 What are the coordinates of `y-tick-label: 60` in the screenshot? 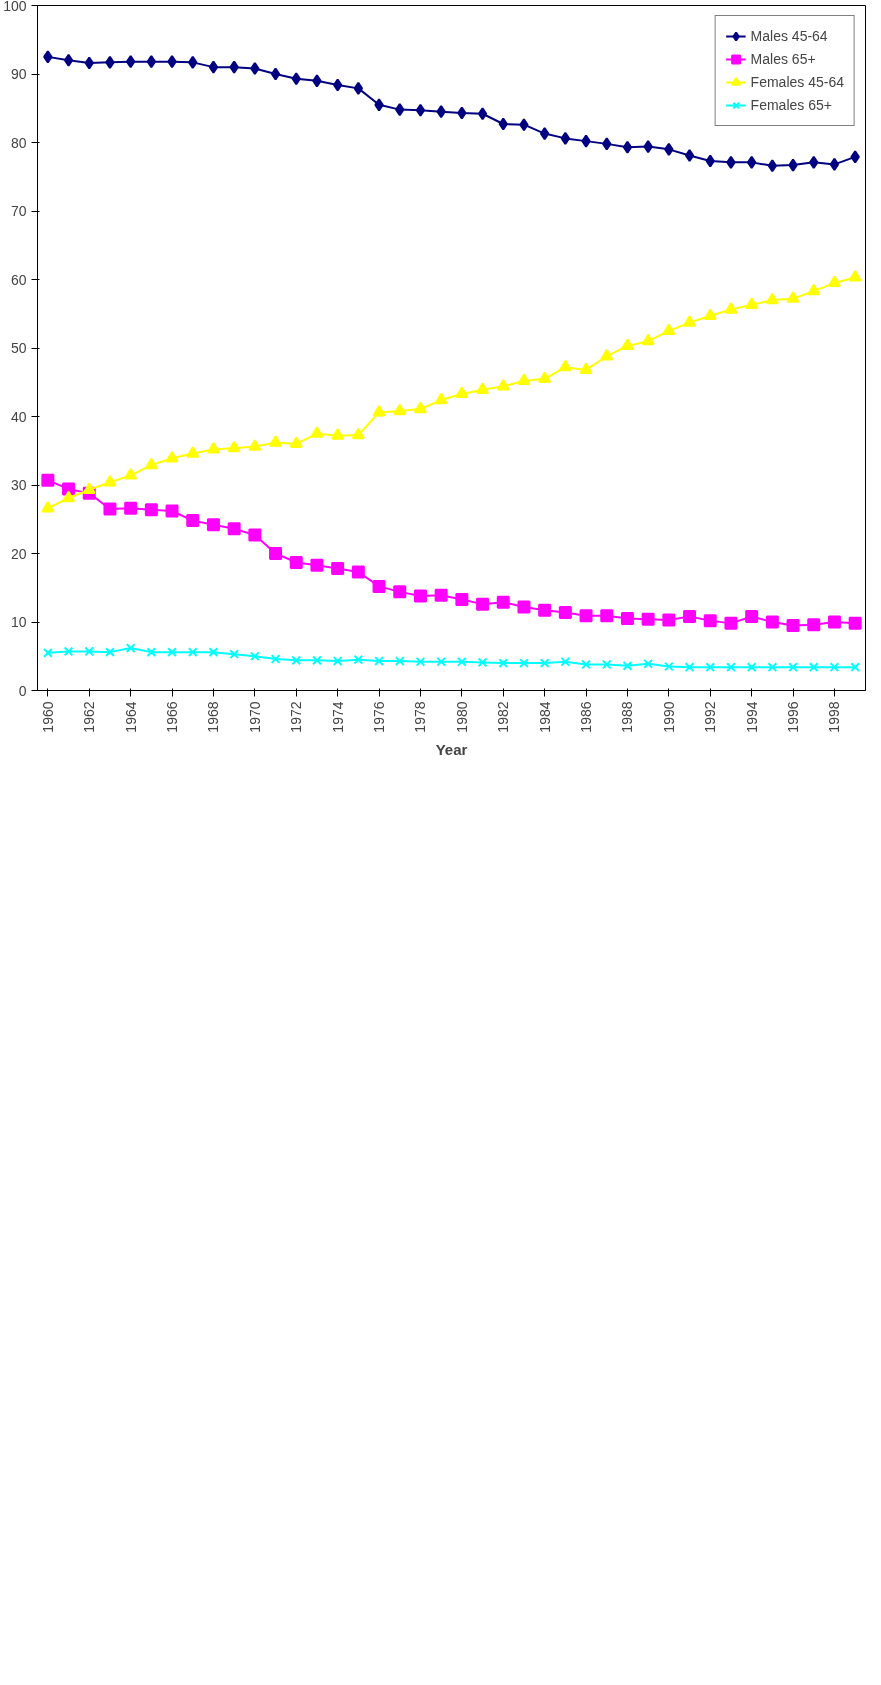 It's located at (18, 279).